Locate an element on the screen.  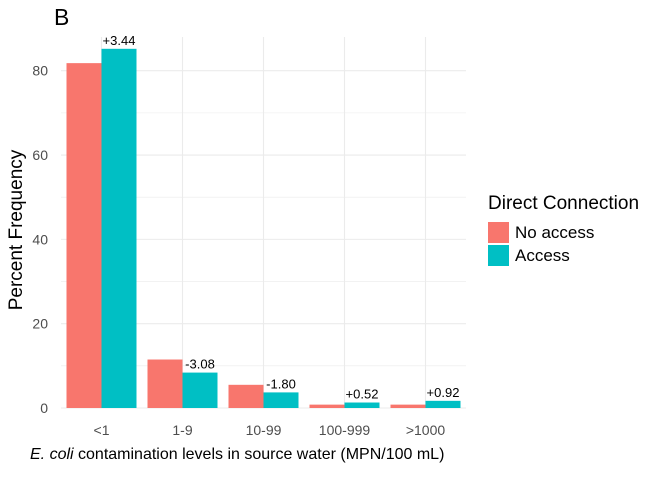
x-axis-label-italic: E. coli is located at coordinates (52, 454).